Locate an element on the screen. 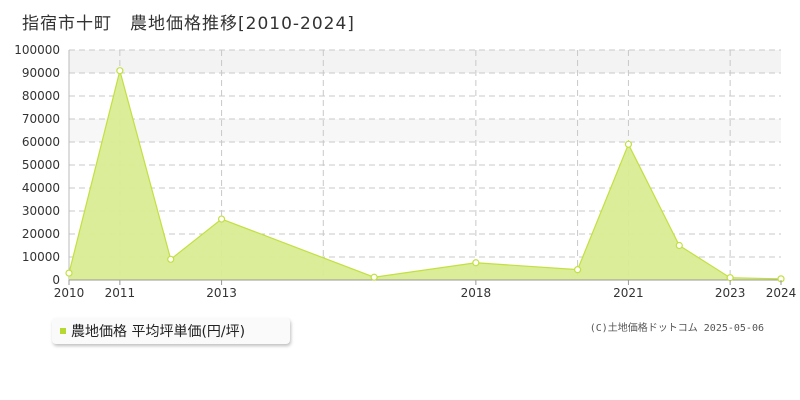 The height and width of the screenshot is (400, 800). y-tick-label: 90000 is located at coordinates (41, 73).